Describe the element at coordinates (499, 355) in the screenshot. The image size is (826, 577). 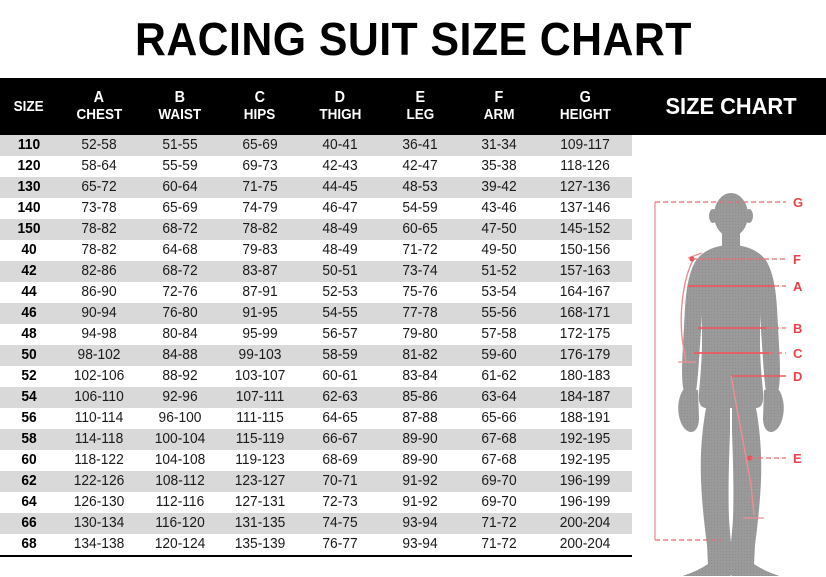
I see `cell-arm: 59-60` at that location.